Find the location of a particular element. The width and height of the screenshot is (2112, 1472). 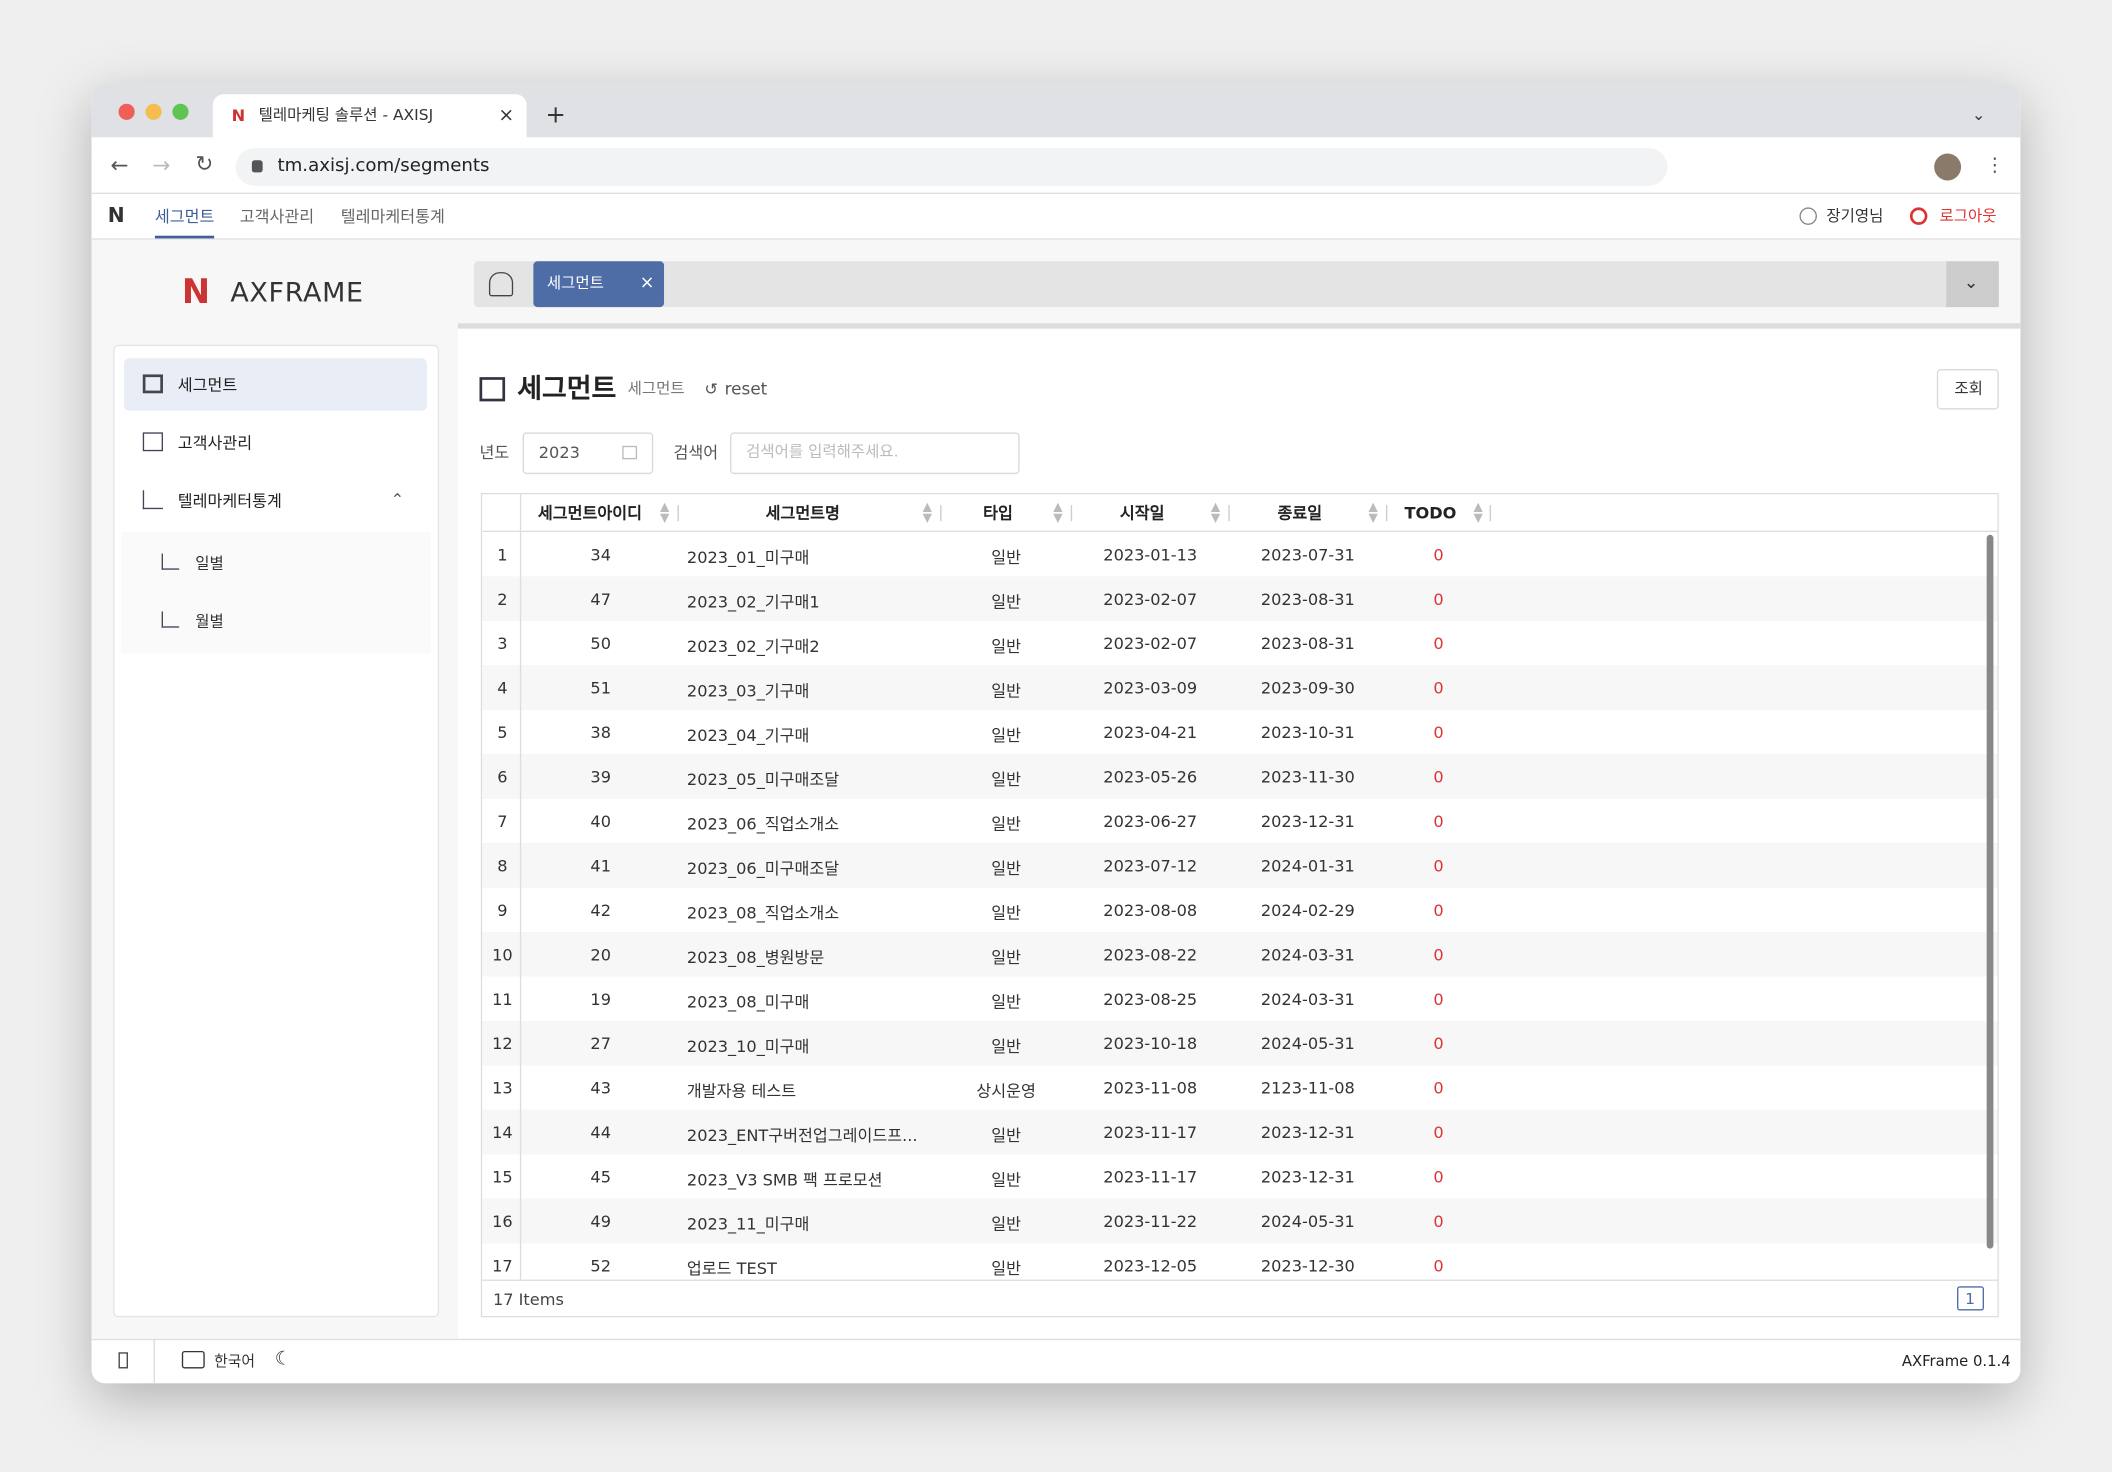

keyword-placeholder: 검색어를 입력해주세요. is located at coordinates (822, 451).